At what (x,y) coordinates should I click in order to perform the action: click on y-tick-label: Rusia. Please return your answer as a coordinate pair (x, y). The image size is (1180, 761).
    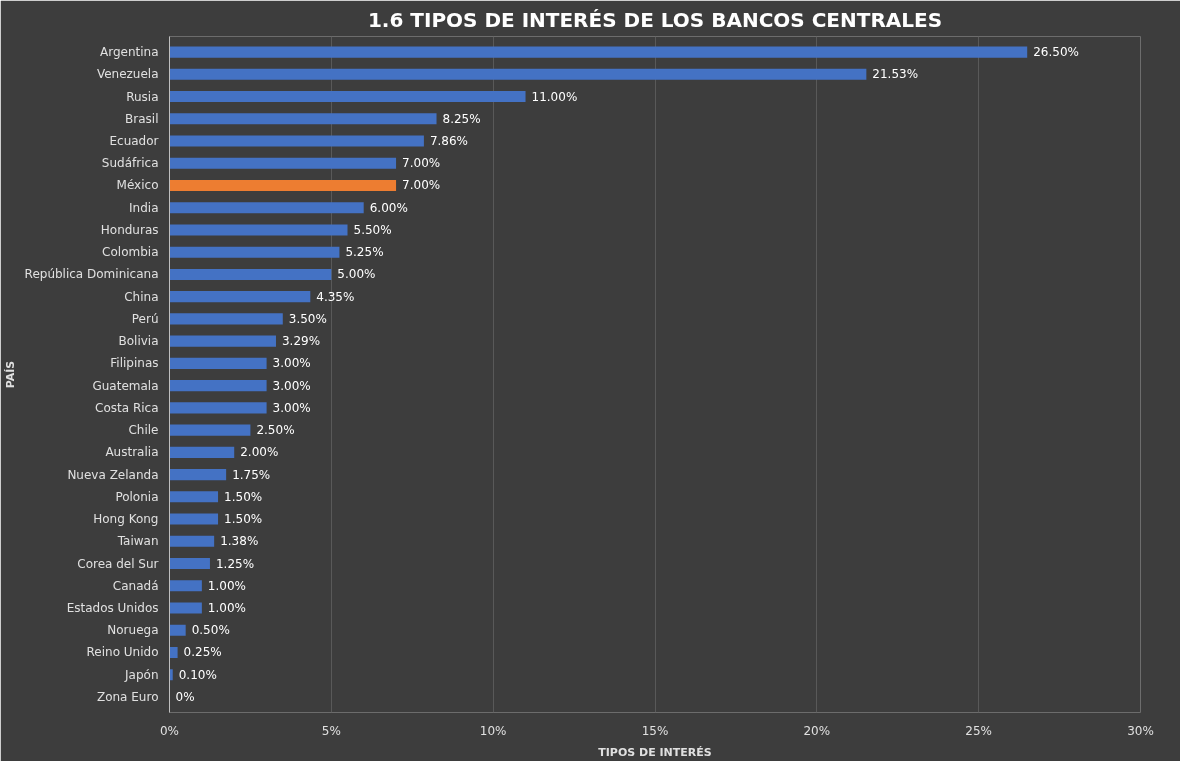
    Looking at the image, I should click on (142, 96).